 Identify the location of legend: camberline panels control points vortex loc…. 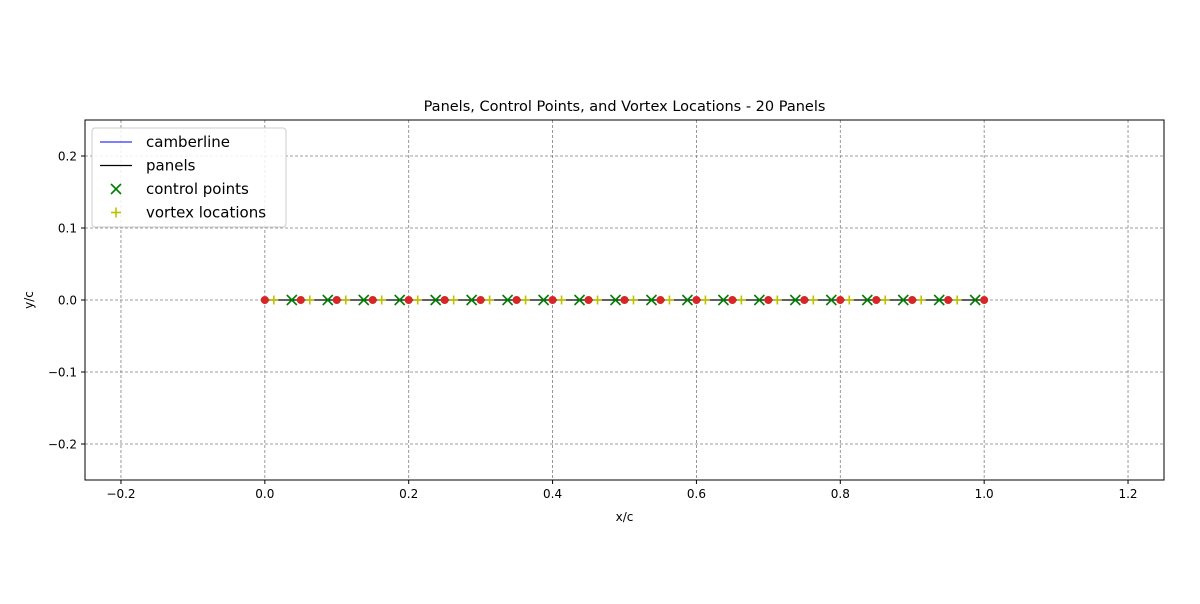
(189, 177).